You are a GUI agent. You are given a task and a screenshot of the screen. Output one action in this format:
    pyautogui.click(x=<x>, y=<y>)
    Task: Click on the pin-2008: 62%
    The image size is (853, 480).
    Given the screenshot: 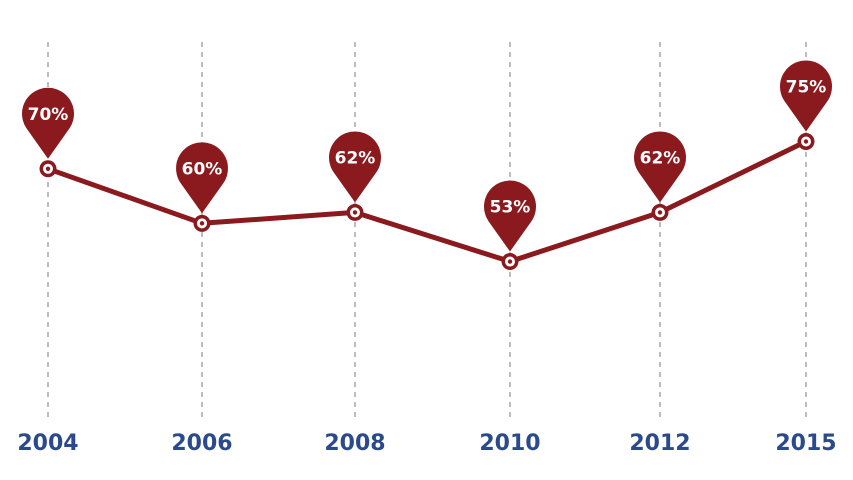 What is the action you would take?
    pyautogui.click(x=355, y=167)
    